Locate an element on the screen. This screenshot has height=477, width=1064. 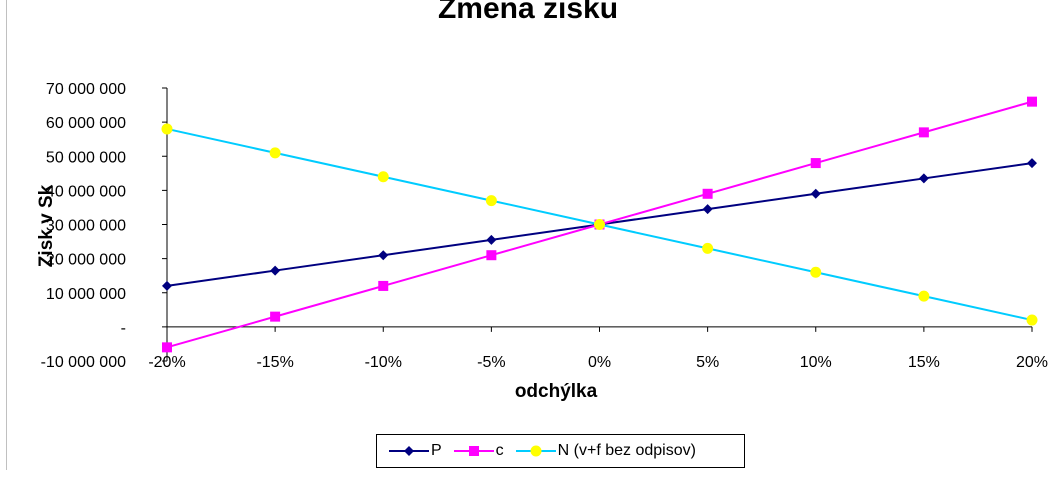
y-tick-label: 30 000 000 is located at coordinates (86, 226).